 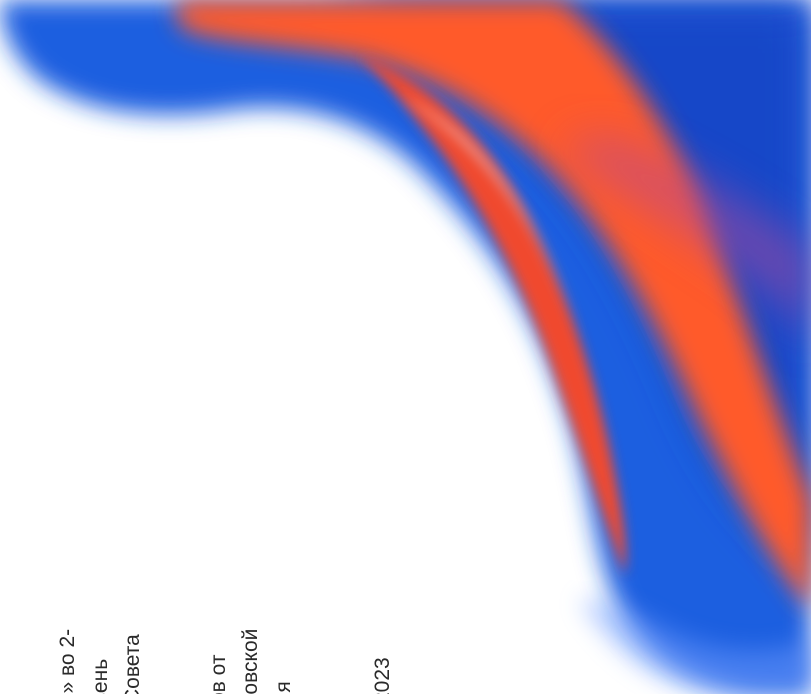 What do you see at coordinates (695, 646) in the screenshot?
I see `wave-bottom-haze` at bounding box center [695, 646].